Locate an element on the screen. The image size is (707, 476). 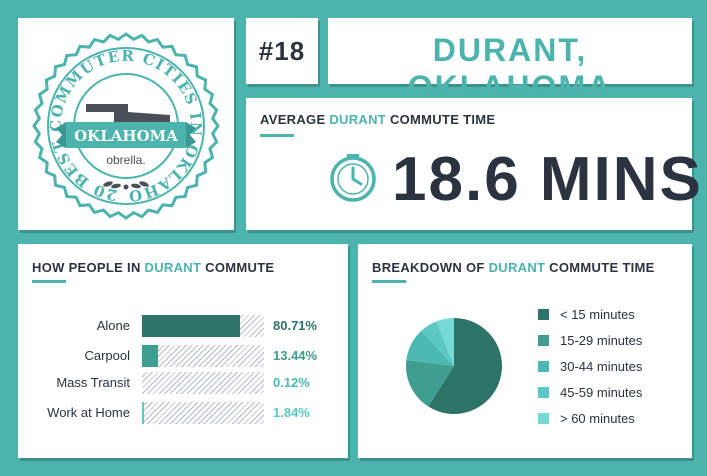
title-part: BREAKDOWN OF is located at coordinates (430, 267).